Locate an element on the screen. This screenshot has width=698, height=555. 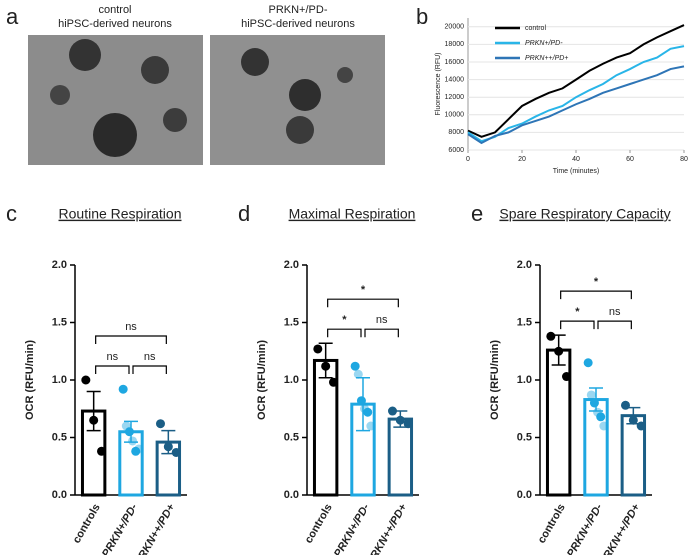
x-tick-label: 20 is located at coordinates (522, 159).